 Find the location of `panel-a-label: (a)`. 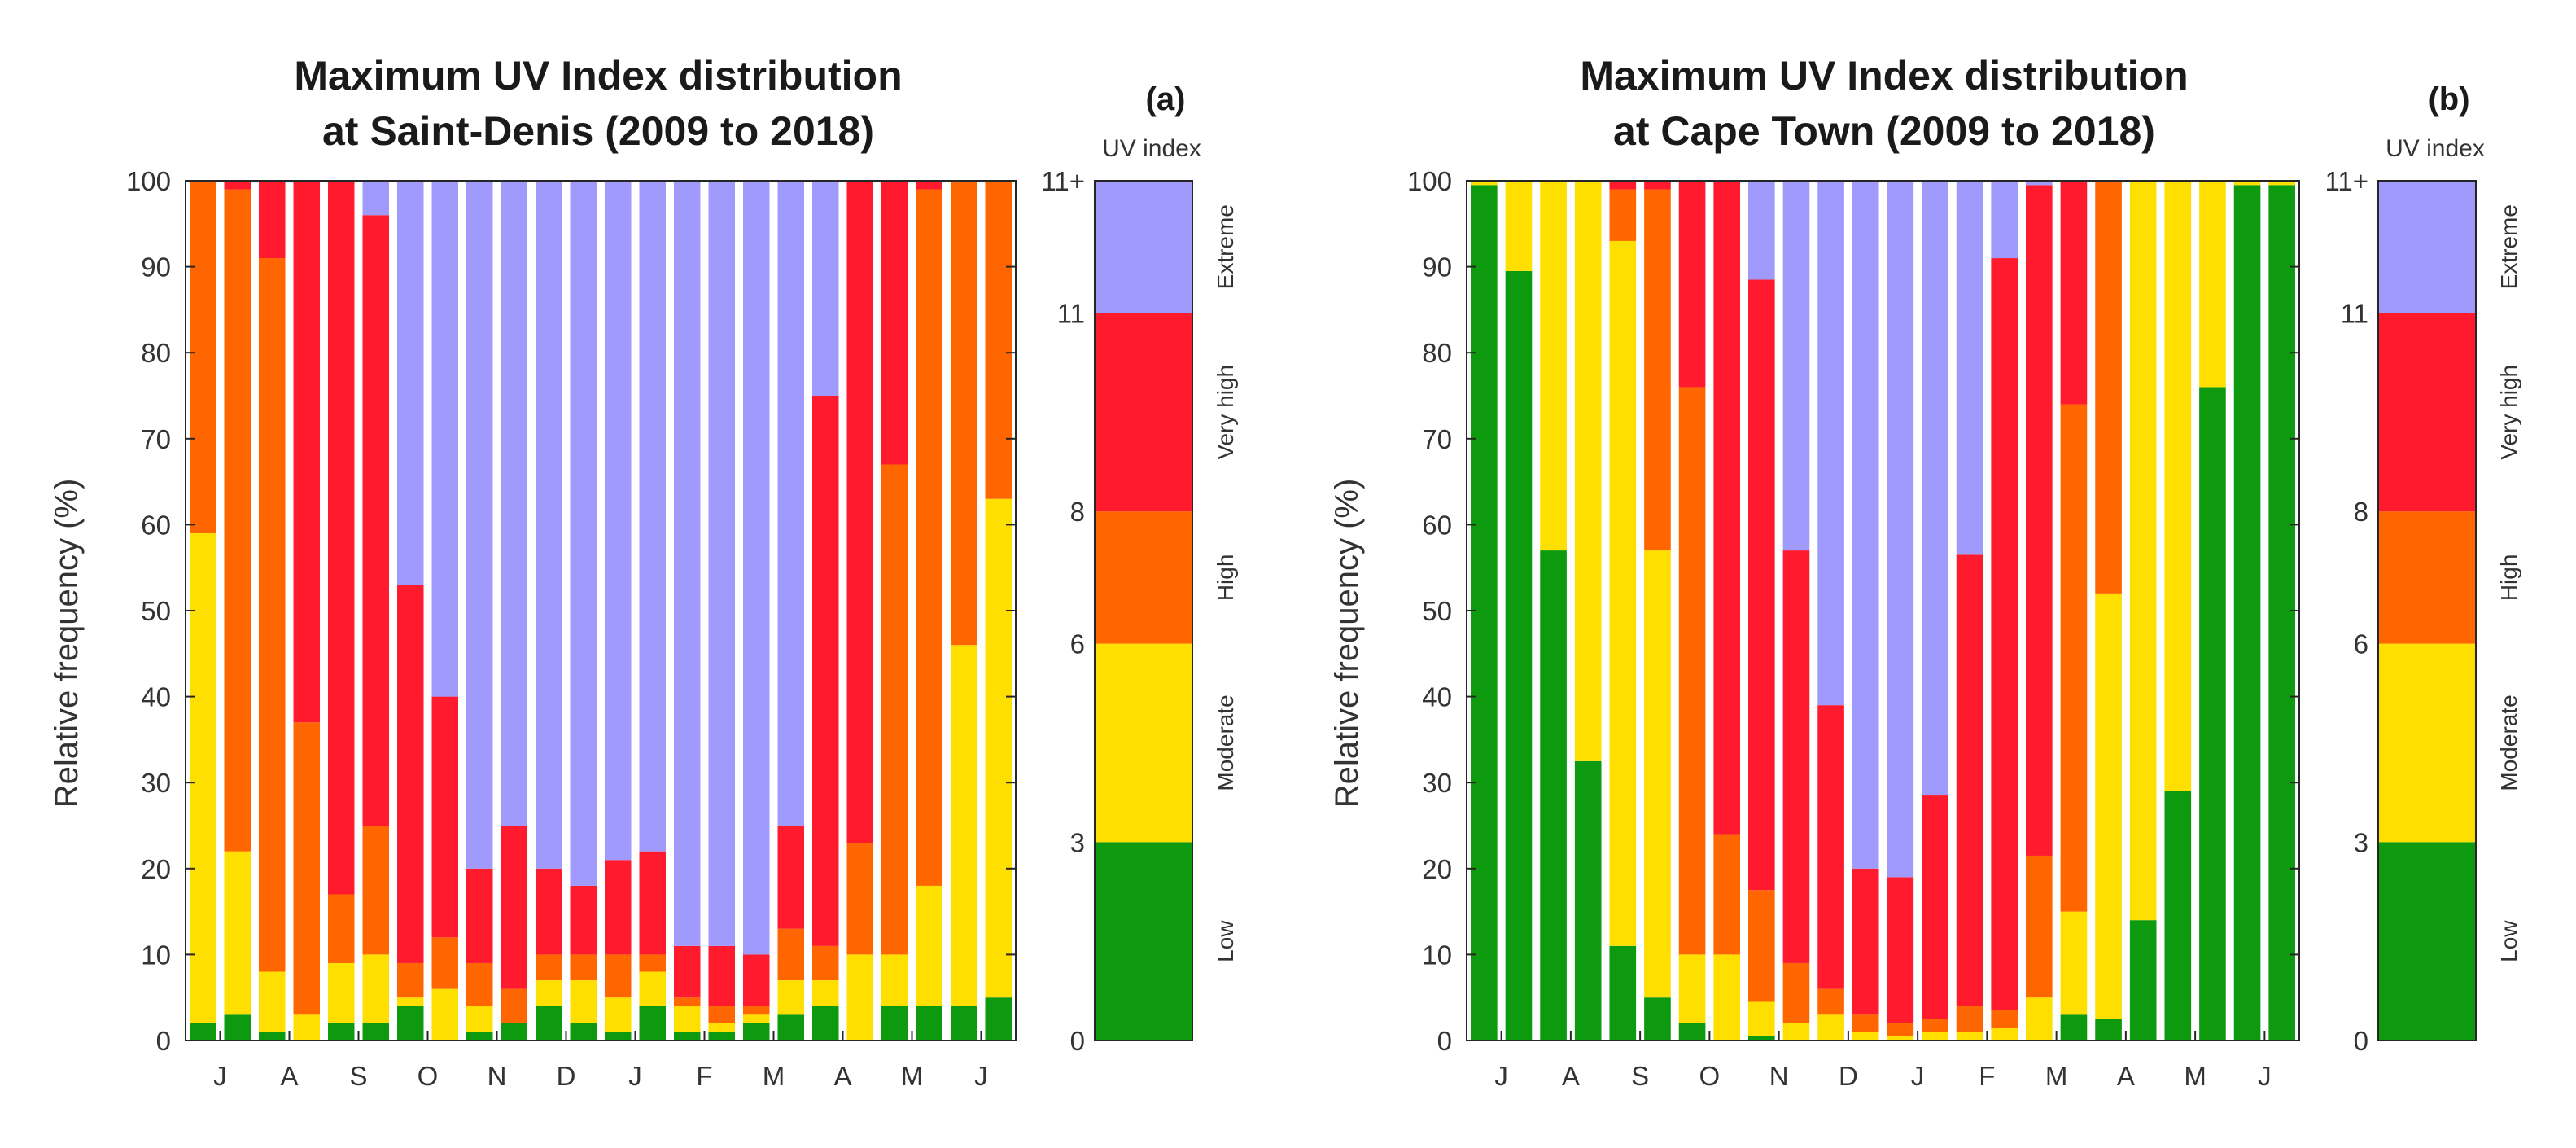

panel-a-label: (a) is located at coordinates (1166, 99).